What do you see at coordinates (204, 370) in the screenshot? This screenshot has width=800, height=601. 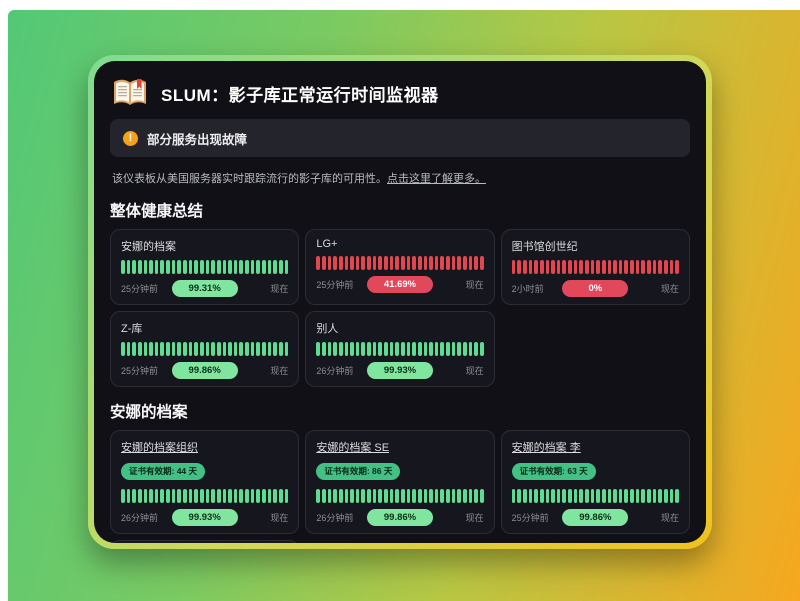 I see `card-footer: 25分钟前 99.86% 现在` at bounding box center [204, 370].